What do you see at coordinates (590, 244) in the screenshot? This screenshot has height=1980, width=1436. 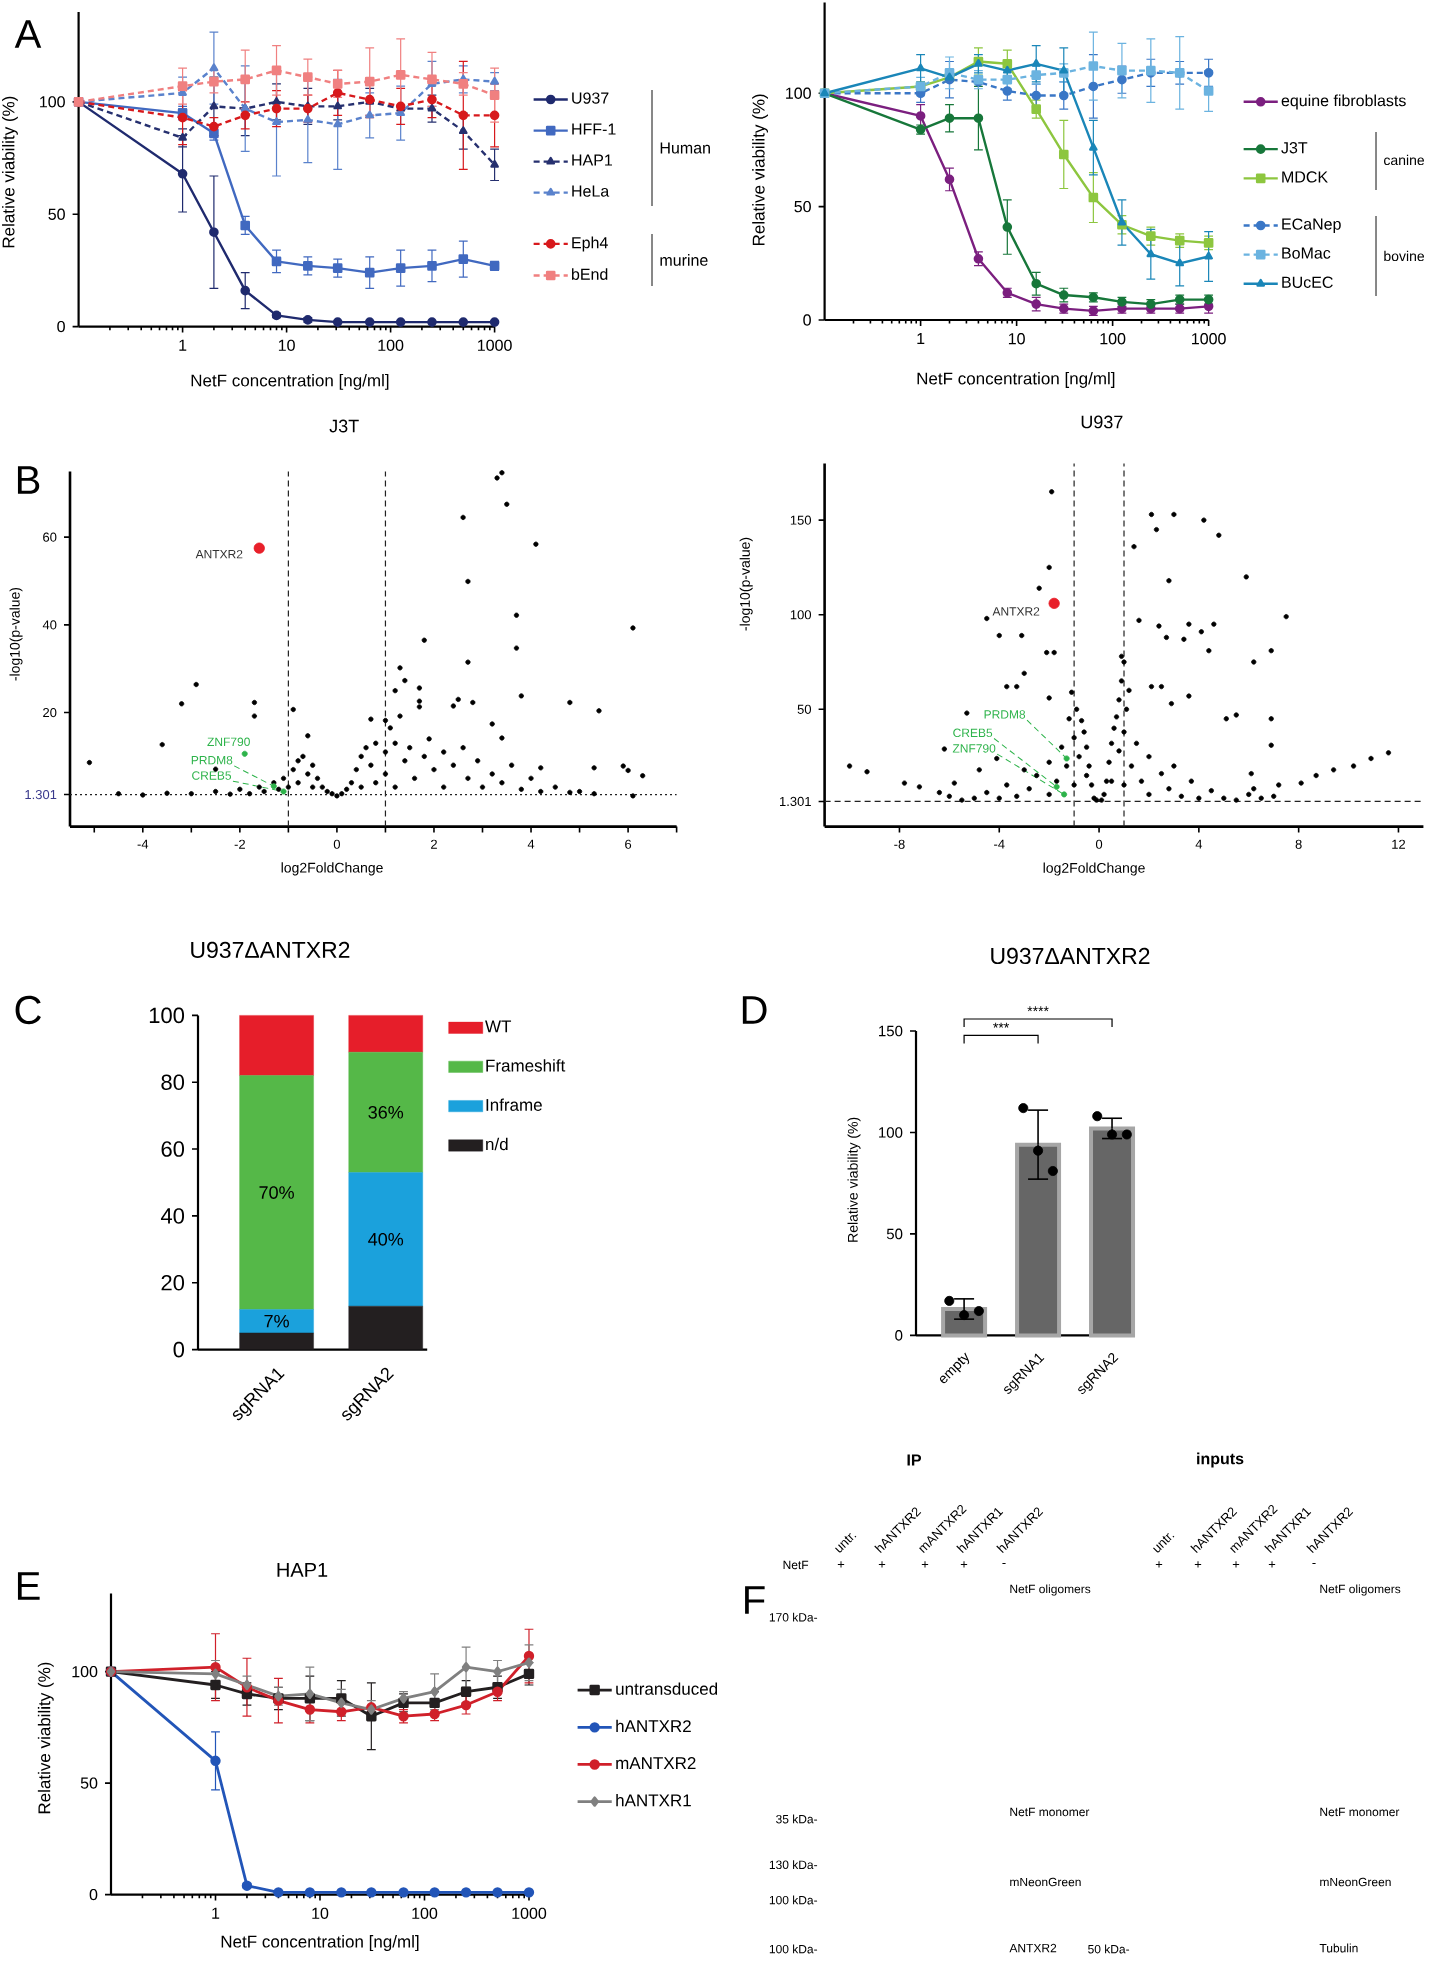 I see `legend-label: Eph4` at bounding box center [590, 244].